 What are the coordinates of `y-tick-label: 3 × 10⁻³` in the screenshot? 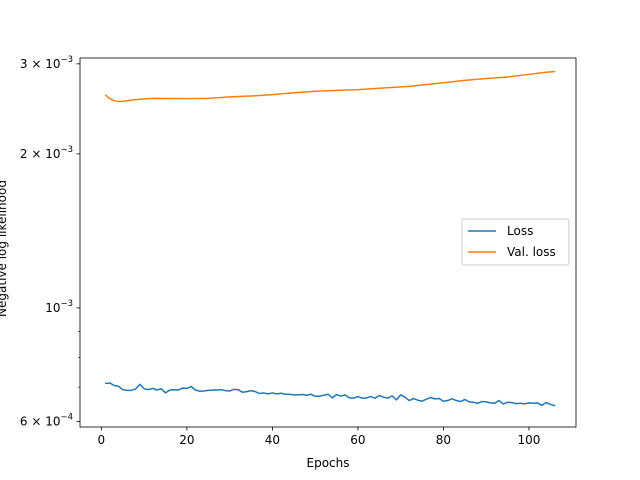 It's located at (46, 63).